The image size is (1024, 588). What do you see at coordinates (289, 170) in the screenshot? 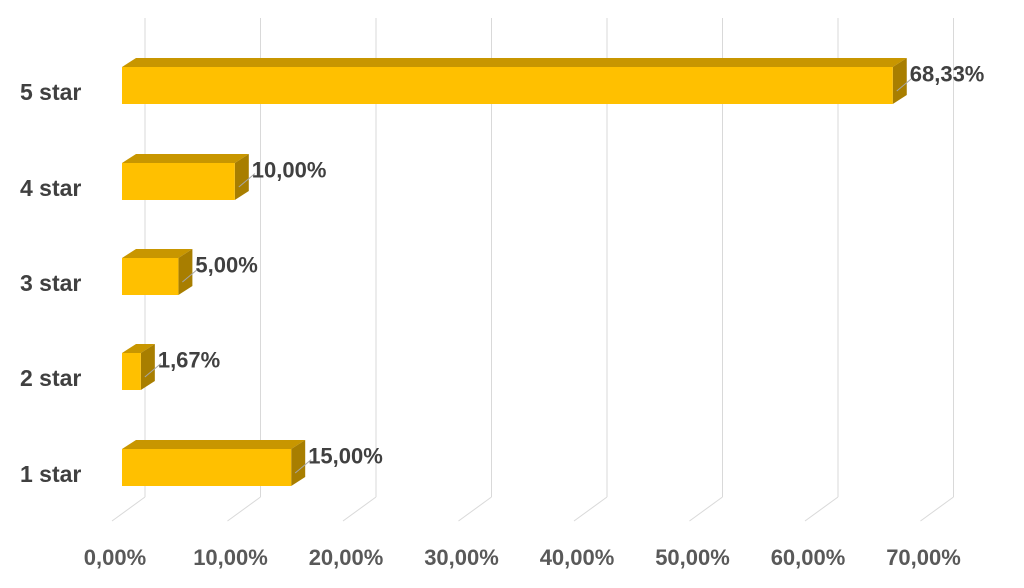
I see `data-label: 10,00%` at bounding box center [289, 170].